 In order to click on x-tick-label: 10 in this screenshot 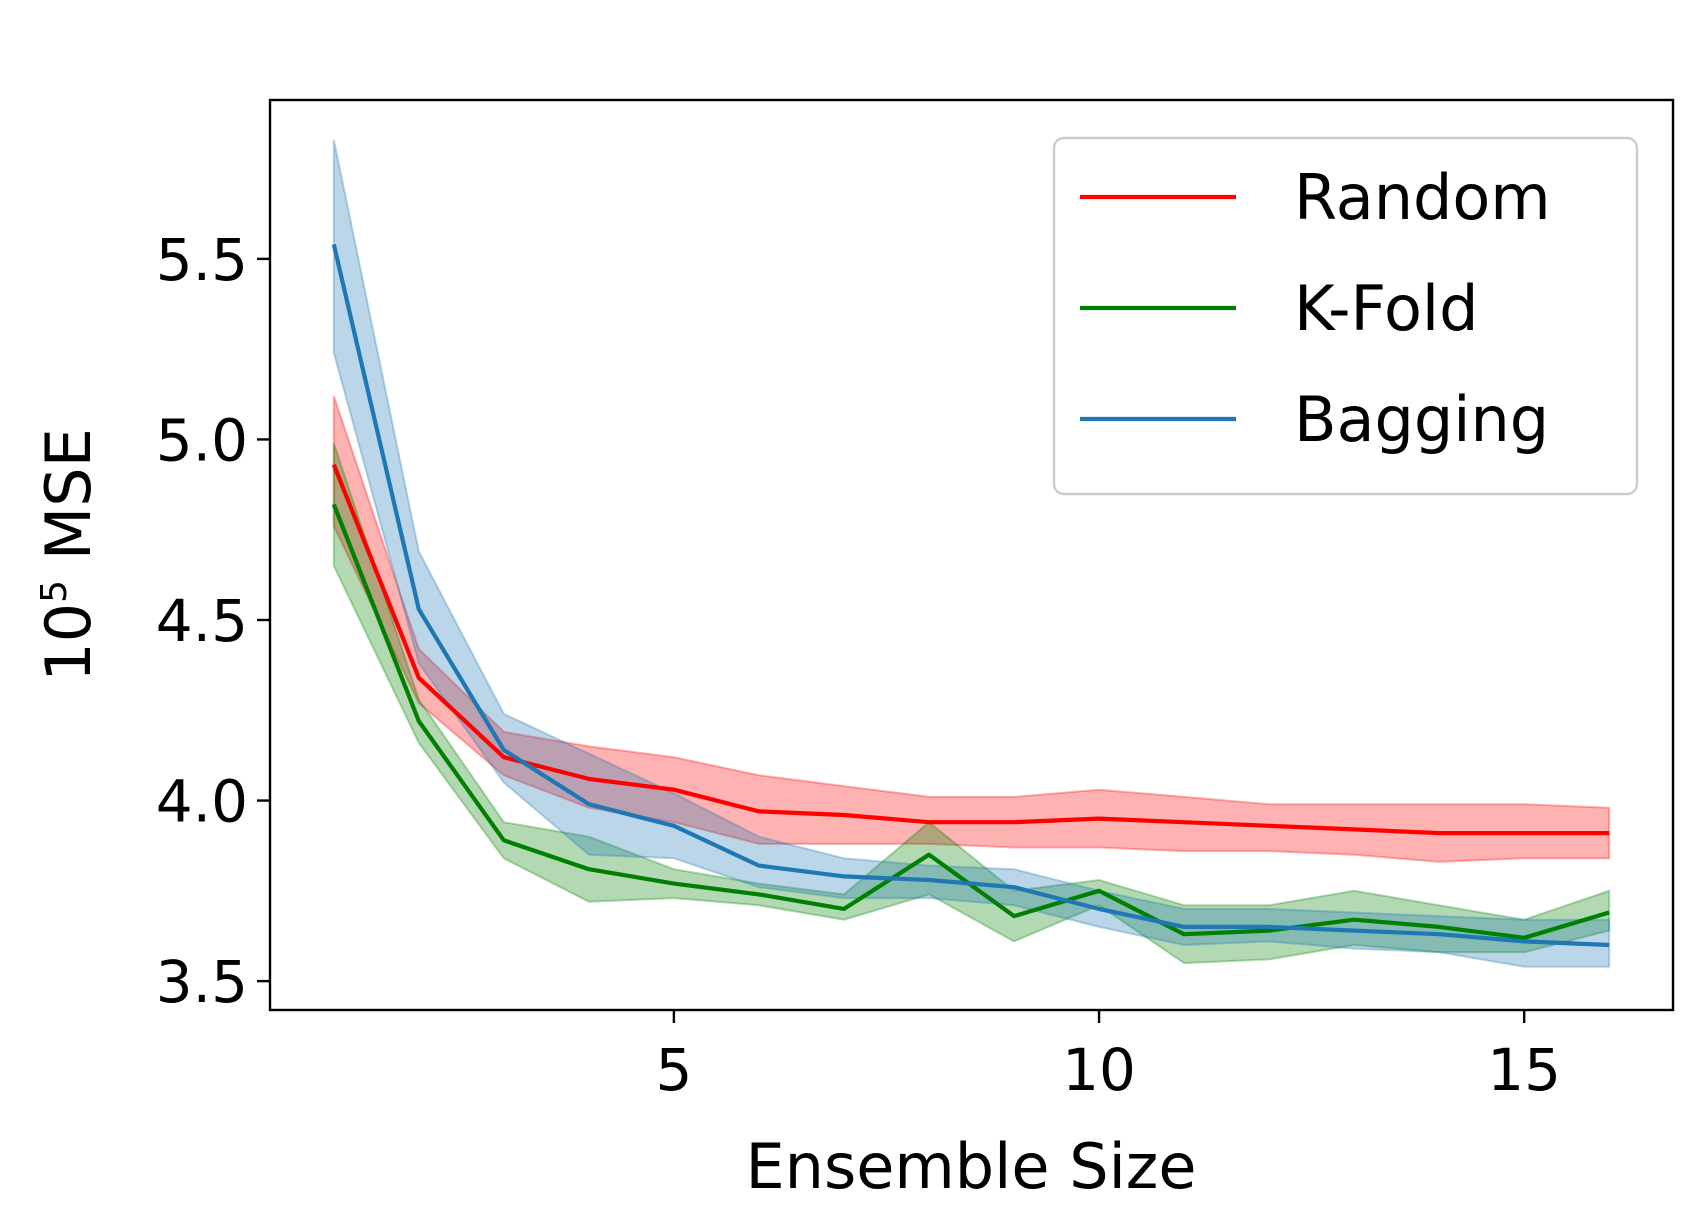, I will do `click(1099, 1070)`.